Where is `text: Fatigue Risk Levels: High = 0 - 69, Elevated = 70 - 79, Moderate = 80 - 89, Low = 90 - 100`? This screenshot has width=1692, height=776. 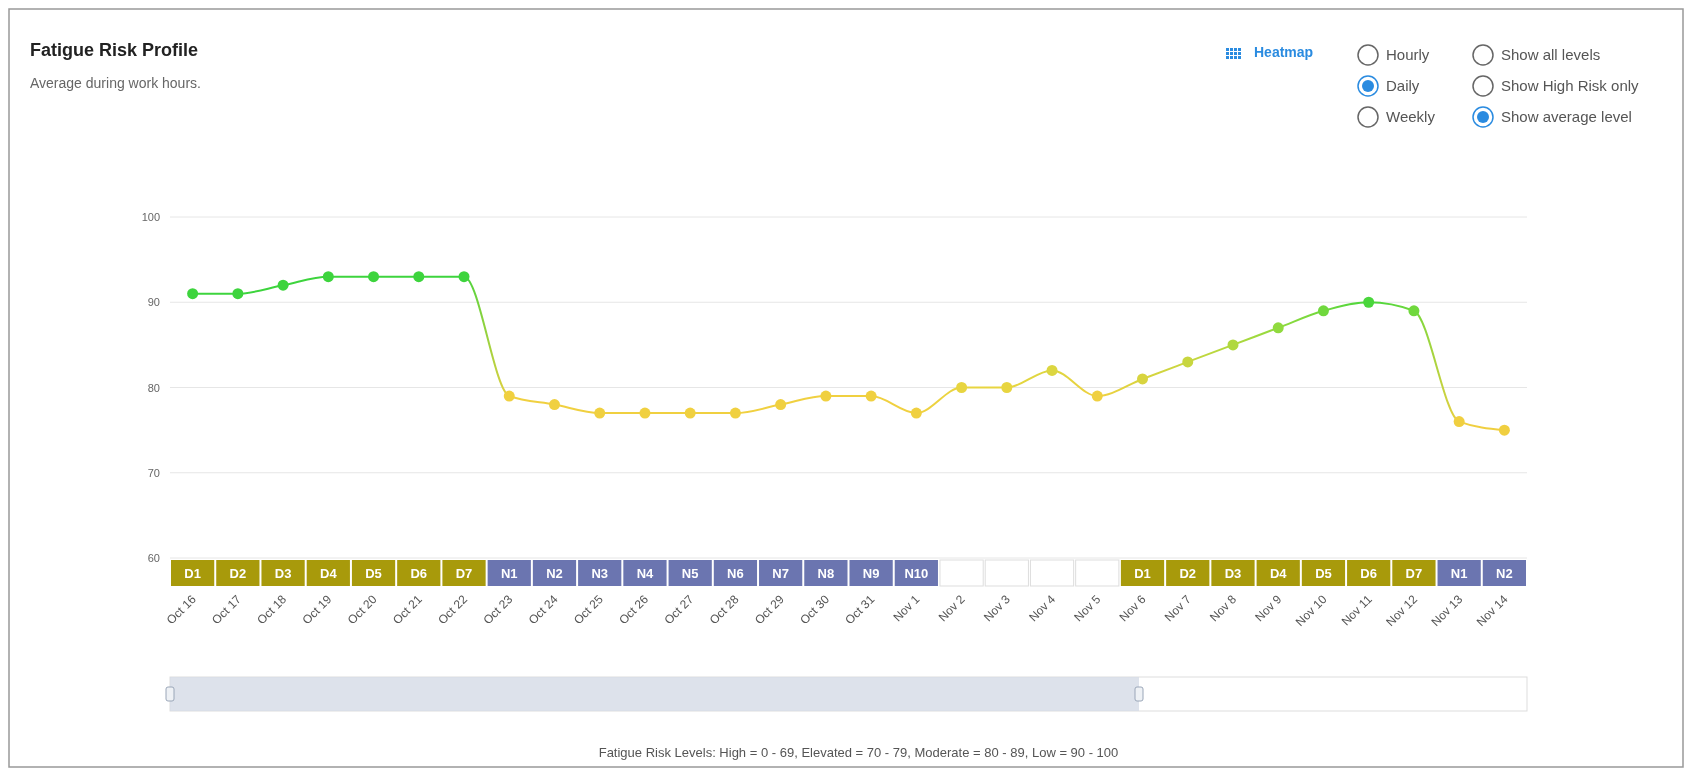 text: Fatigue Risk Levels: High = 0 - 69, Elevated = 70 - 79, Moderate = 80 - 89, Low = 90 - 100 is located at coordinates (858, 752).